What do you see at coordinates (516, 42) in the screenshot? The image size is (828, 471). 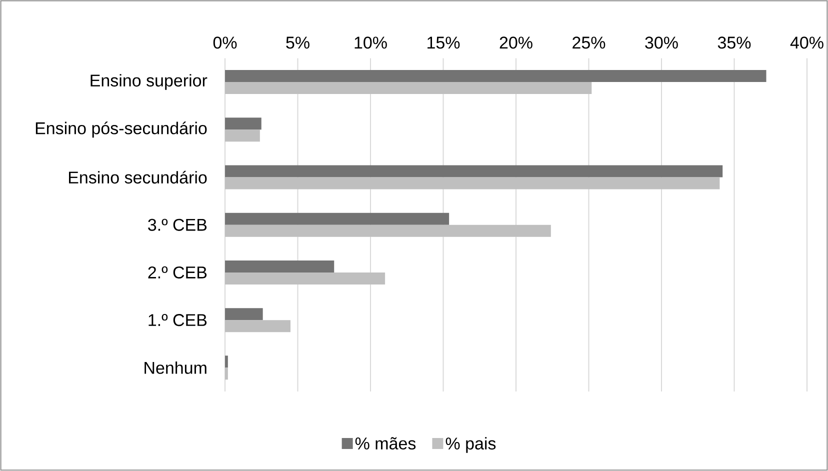 I see `x-tick-label: 20%` at bounding box center [516, 42].